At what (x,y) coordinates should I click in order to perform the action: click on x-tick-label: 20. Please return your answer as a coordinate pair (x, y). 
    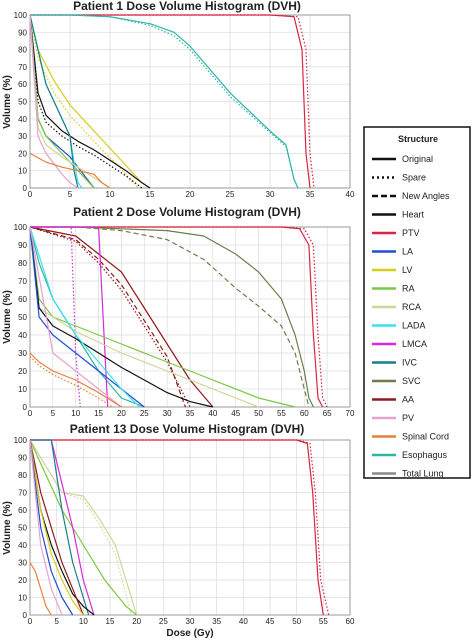
    Looking at the image, I should click on (136, 621).